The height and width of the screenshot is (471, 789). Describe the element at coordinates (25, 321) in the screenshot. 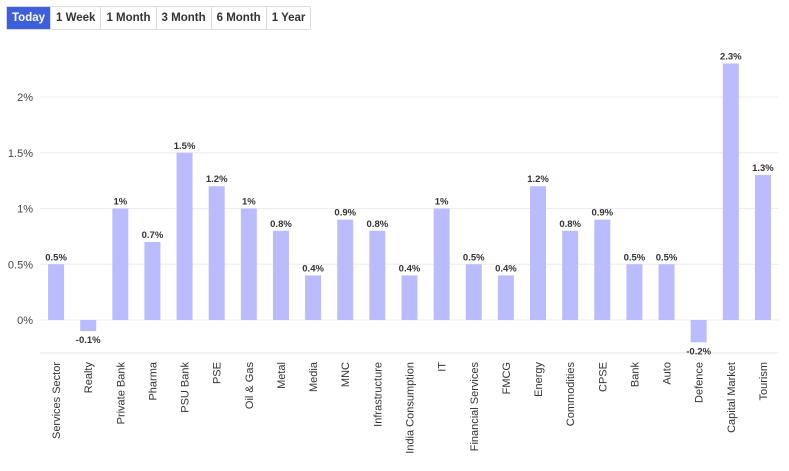

I see `y-tick-label: 0%` at that location.